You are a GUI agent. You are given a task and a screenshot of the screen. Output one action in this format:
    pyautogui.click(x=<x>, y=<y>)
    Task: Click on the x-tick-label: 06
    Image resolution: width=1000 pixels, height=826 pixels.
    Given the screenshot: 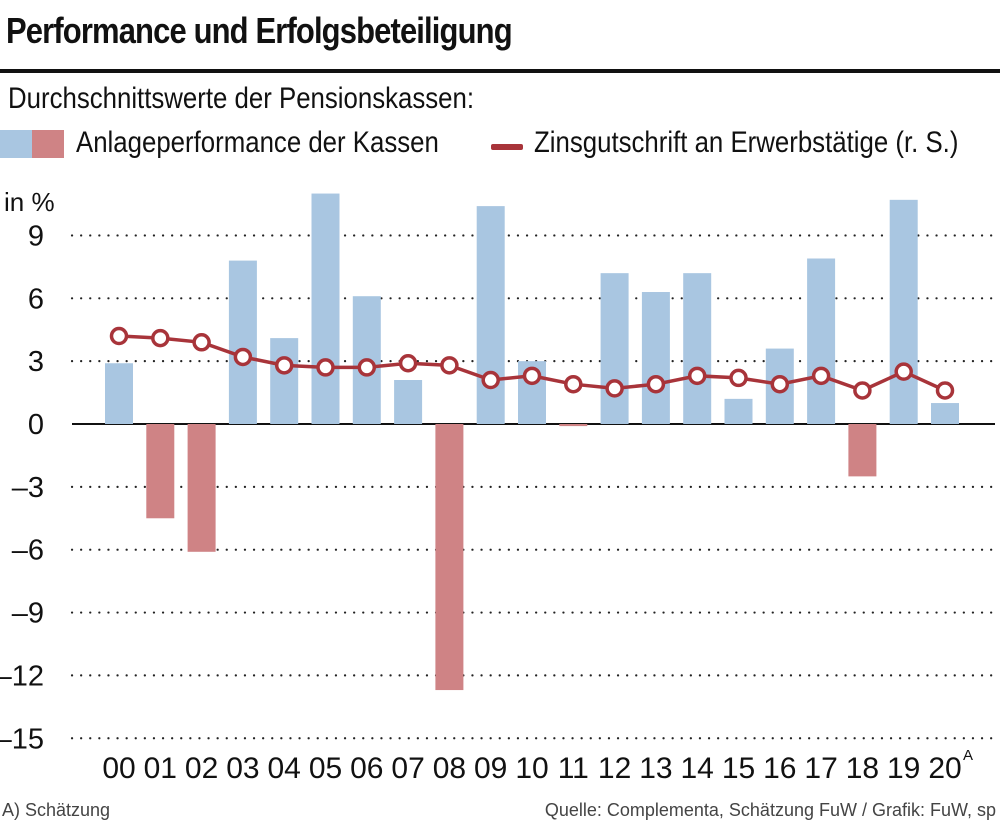 What is the action you would take?
    pyautogui.click(x=366, y=768)
    